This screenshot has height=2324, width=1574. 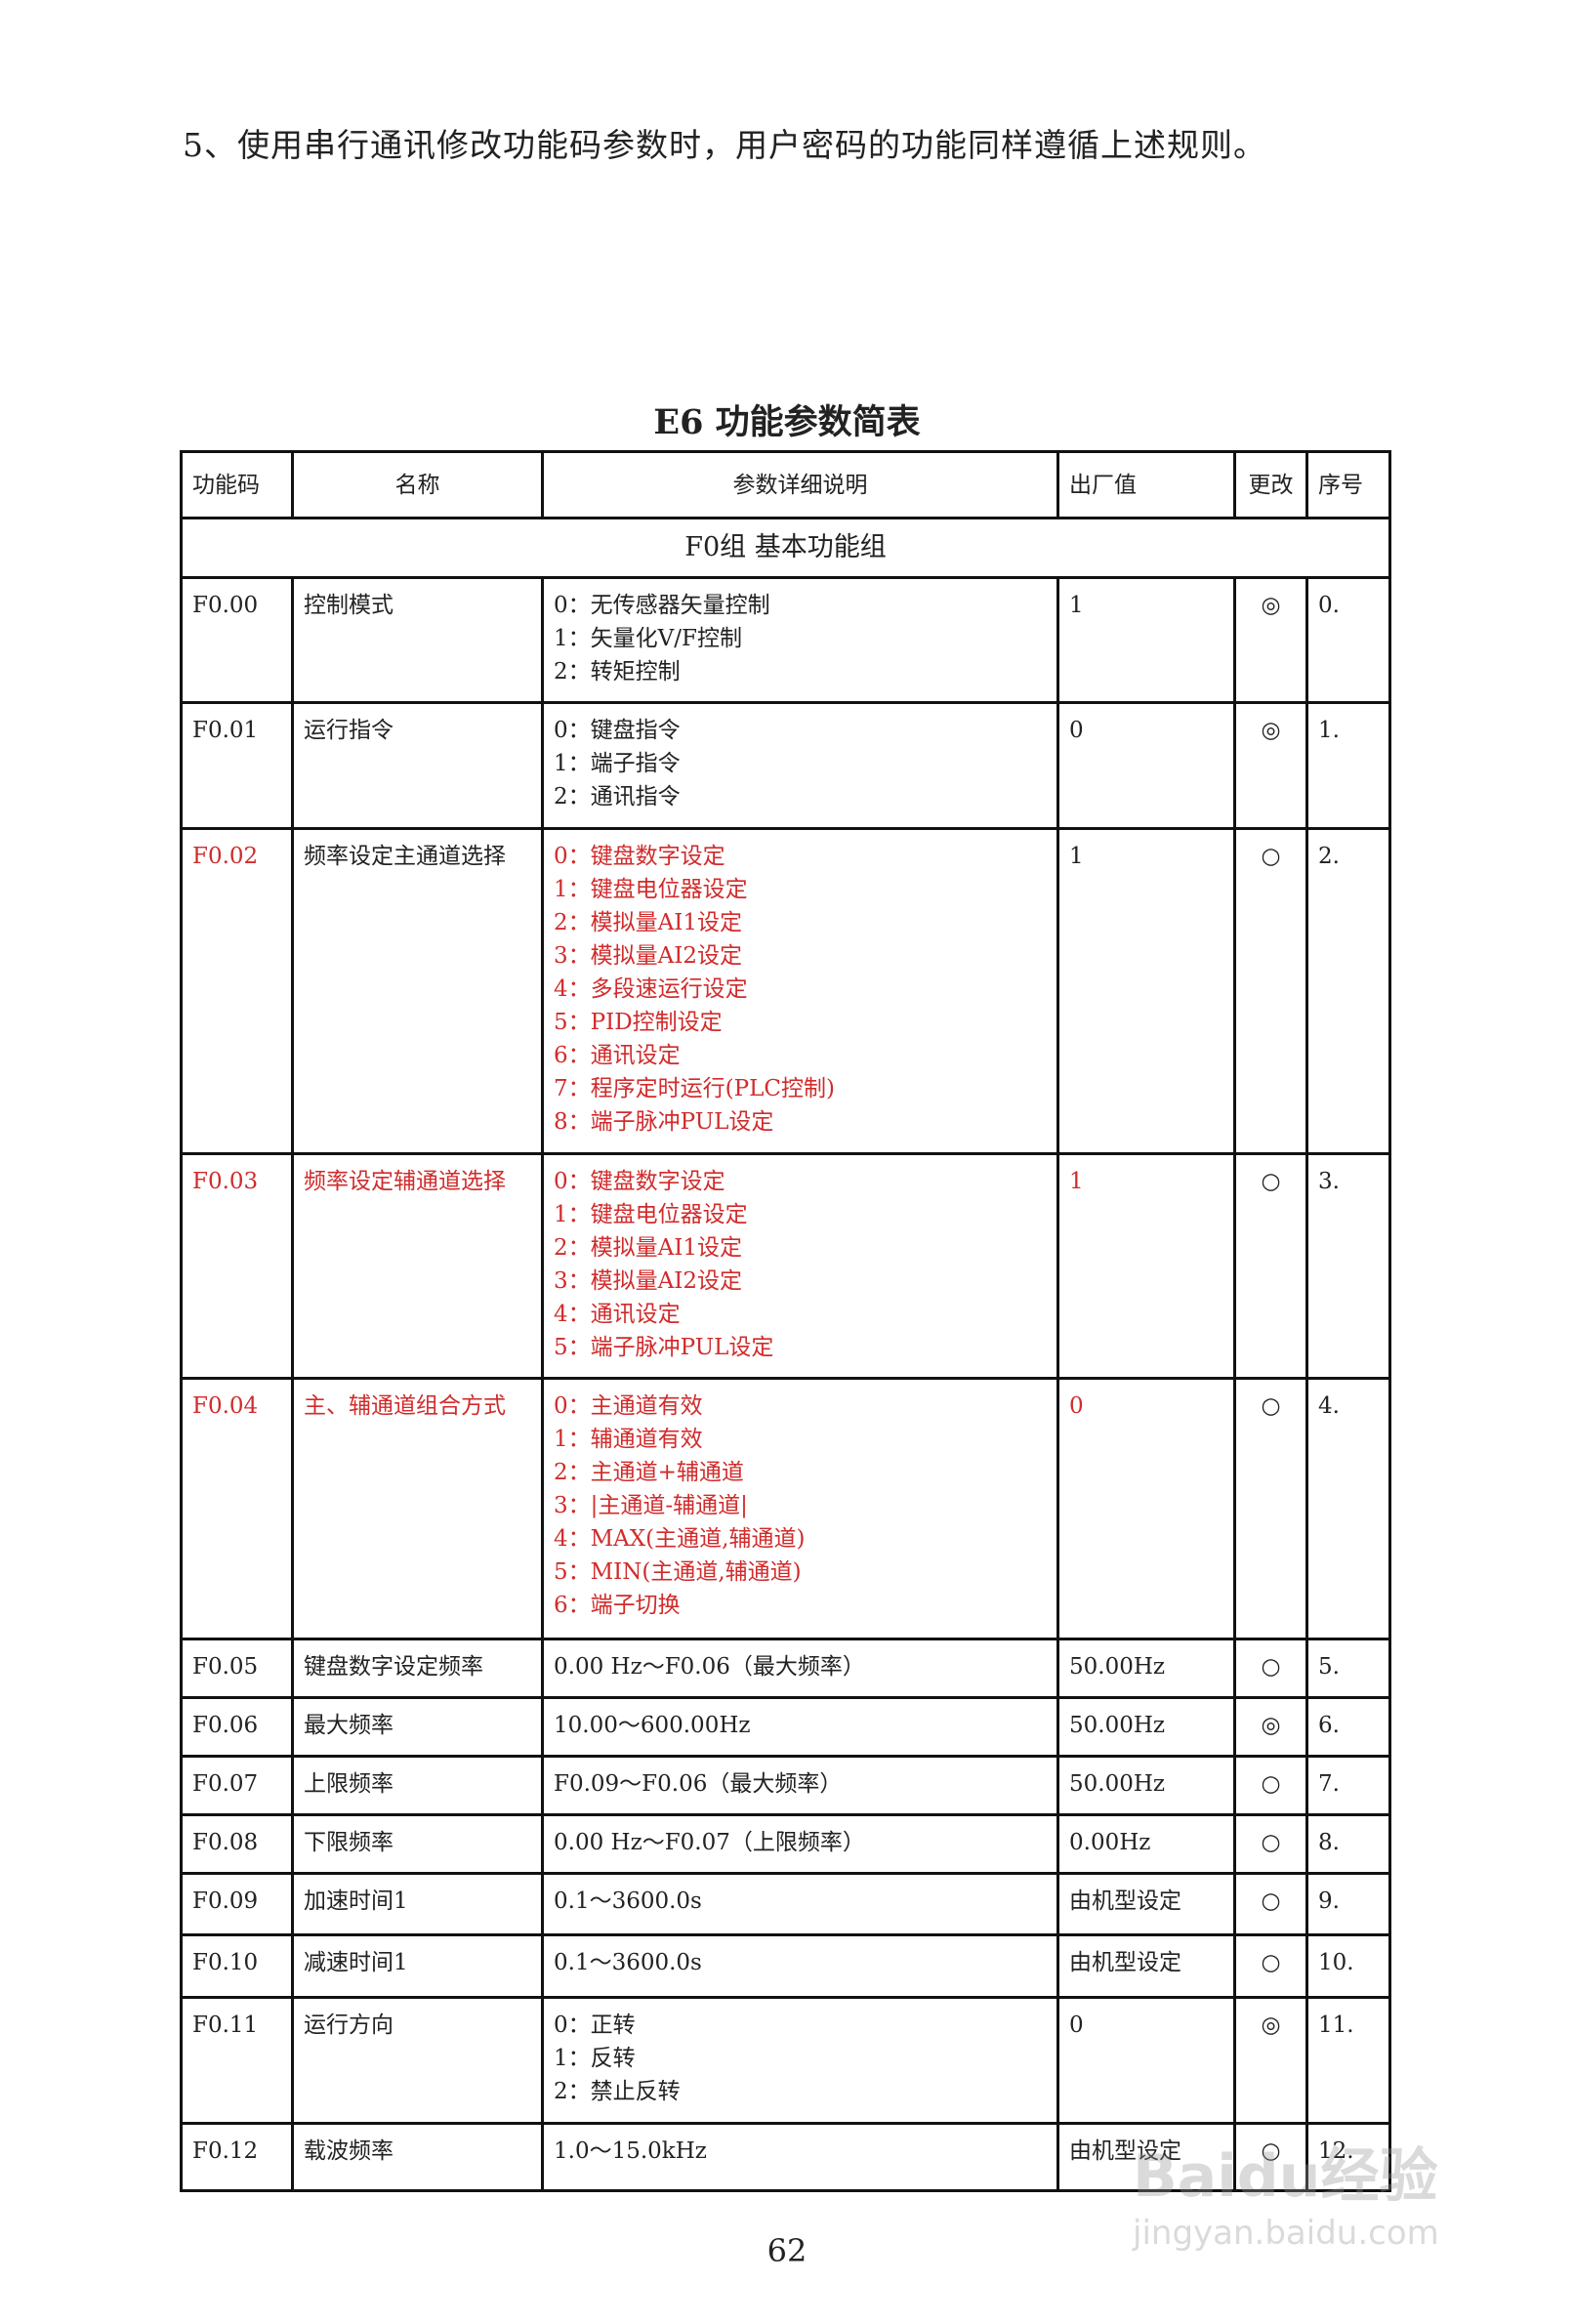 I want to click on param-code: F0.08, so click(x=237, y=1844).